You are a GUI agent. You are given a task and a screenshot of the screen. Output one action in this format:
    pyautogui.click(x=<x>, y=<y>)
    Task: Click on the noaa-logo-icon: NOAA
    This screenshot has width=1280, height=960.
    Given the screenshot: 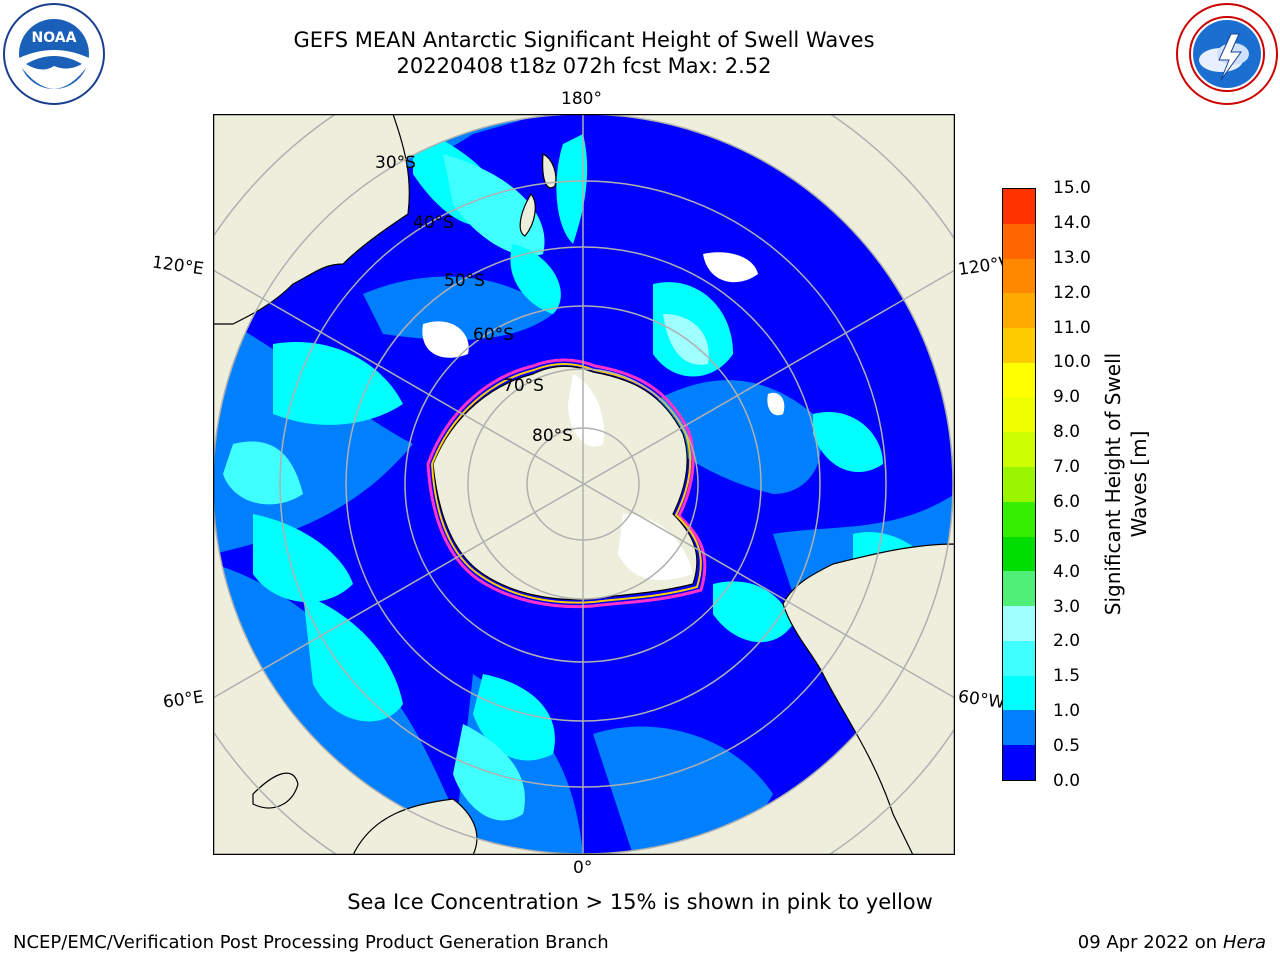 What is the action you would take?
    pyautogui.click(x=54, y=54)
    